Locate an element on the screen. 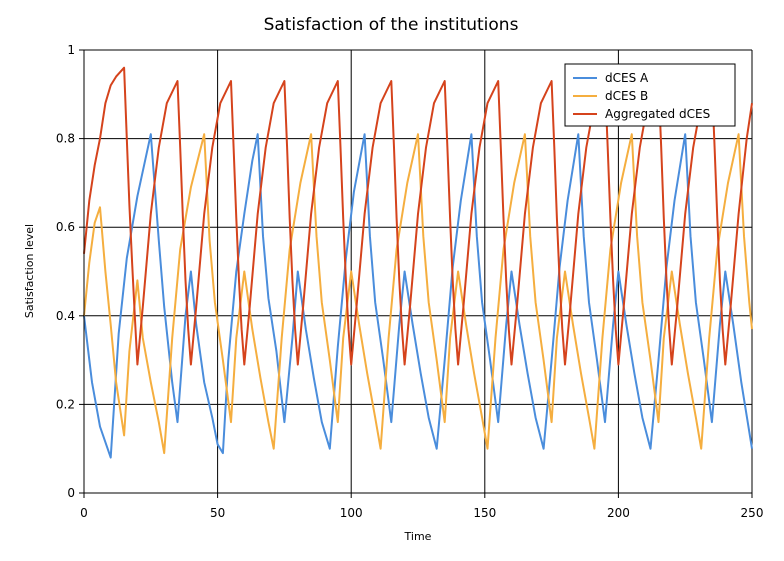 This screenshot has height=561, width=784. x-axis-label: Time is located at coordinates (418, 536).